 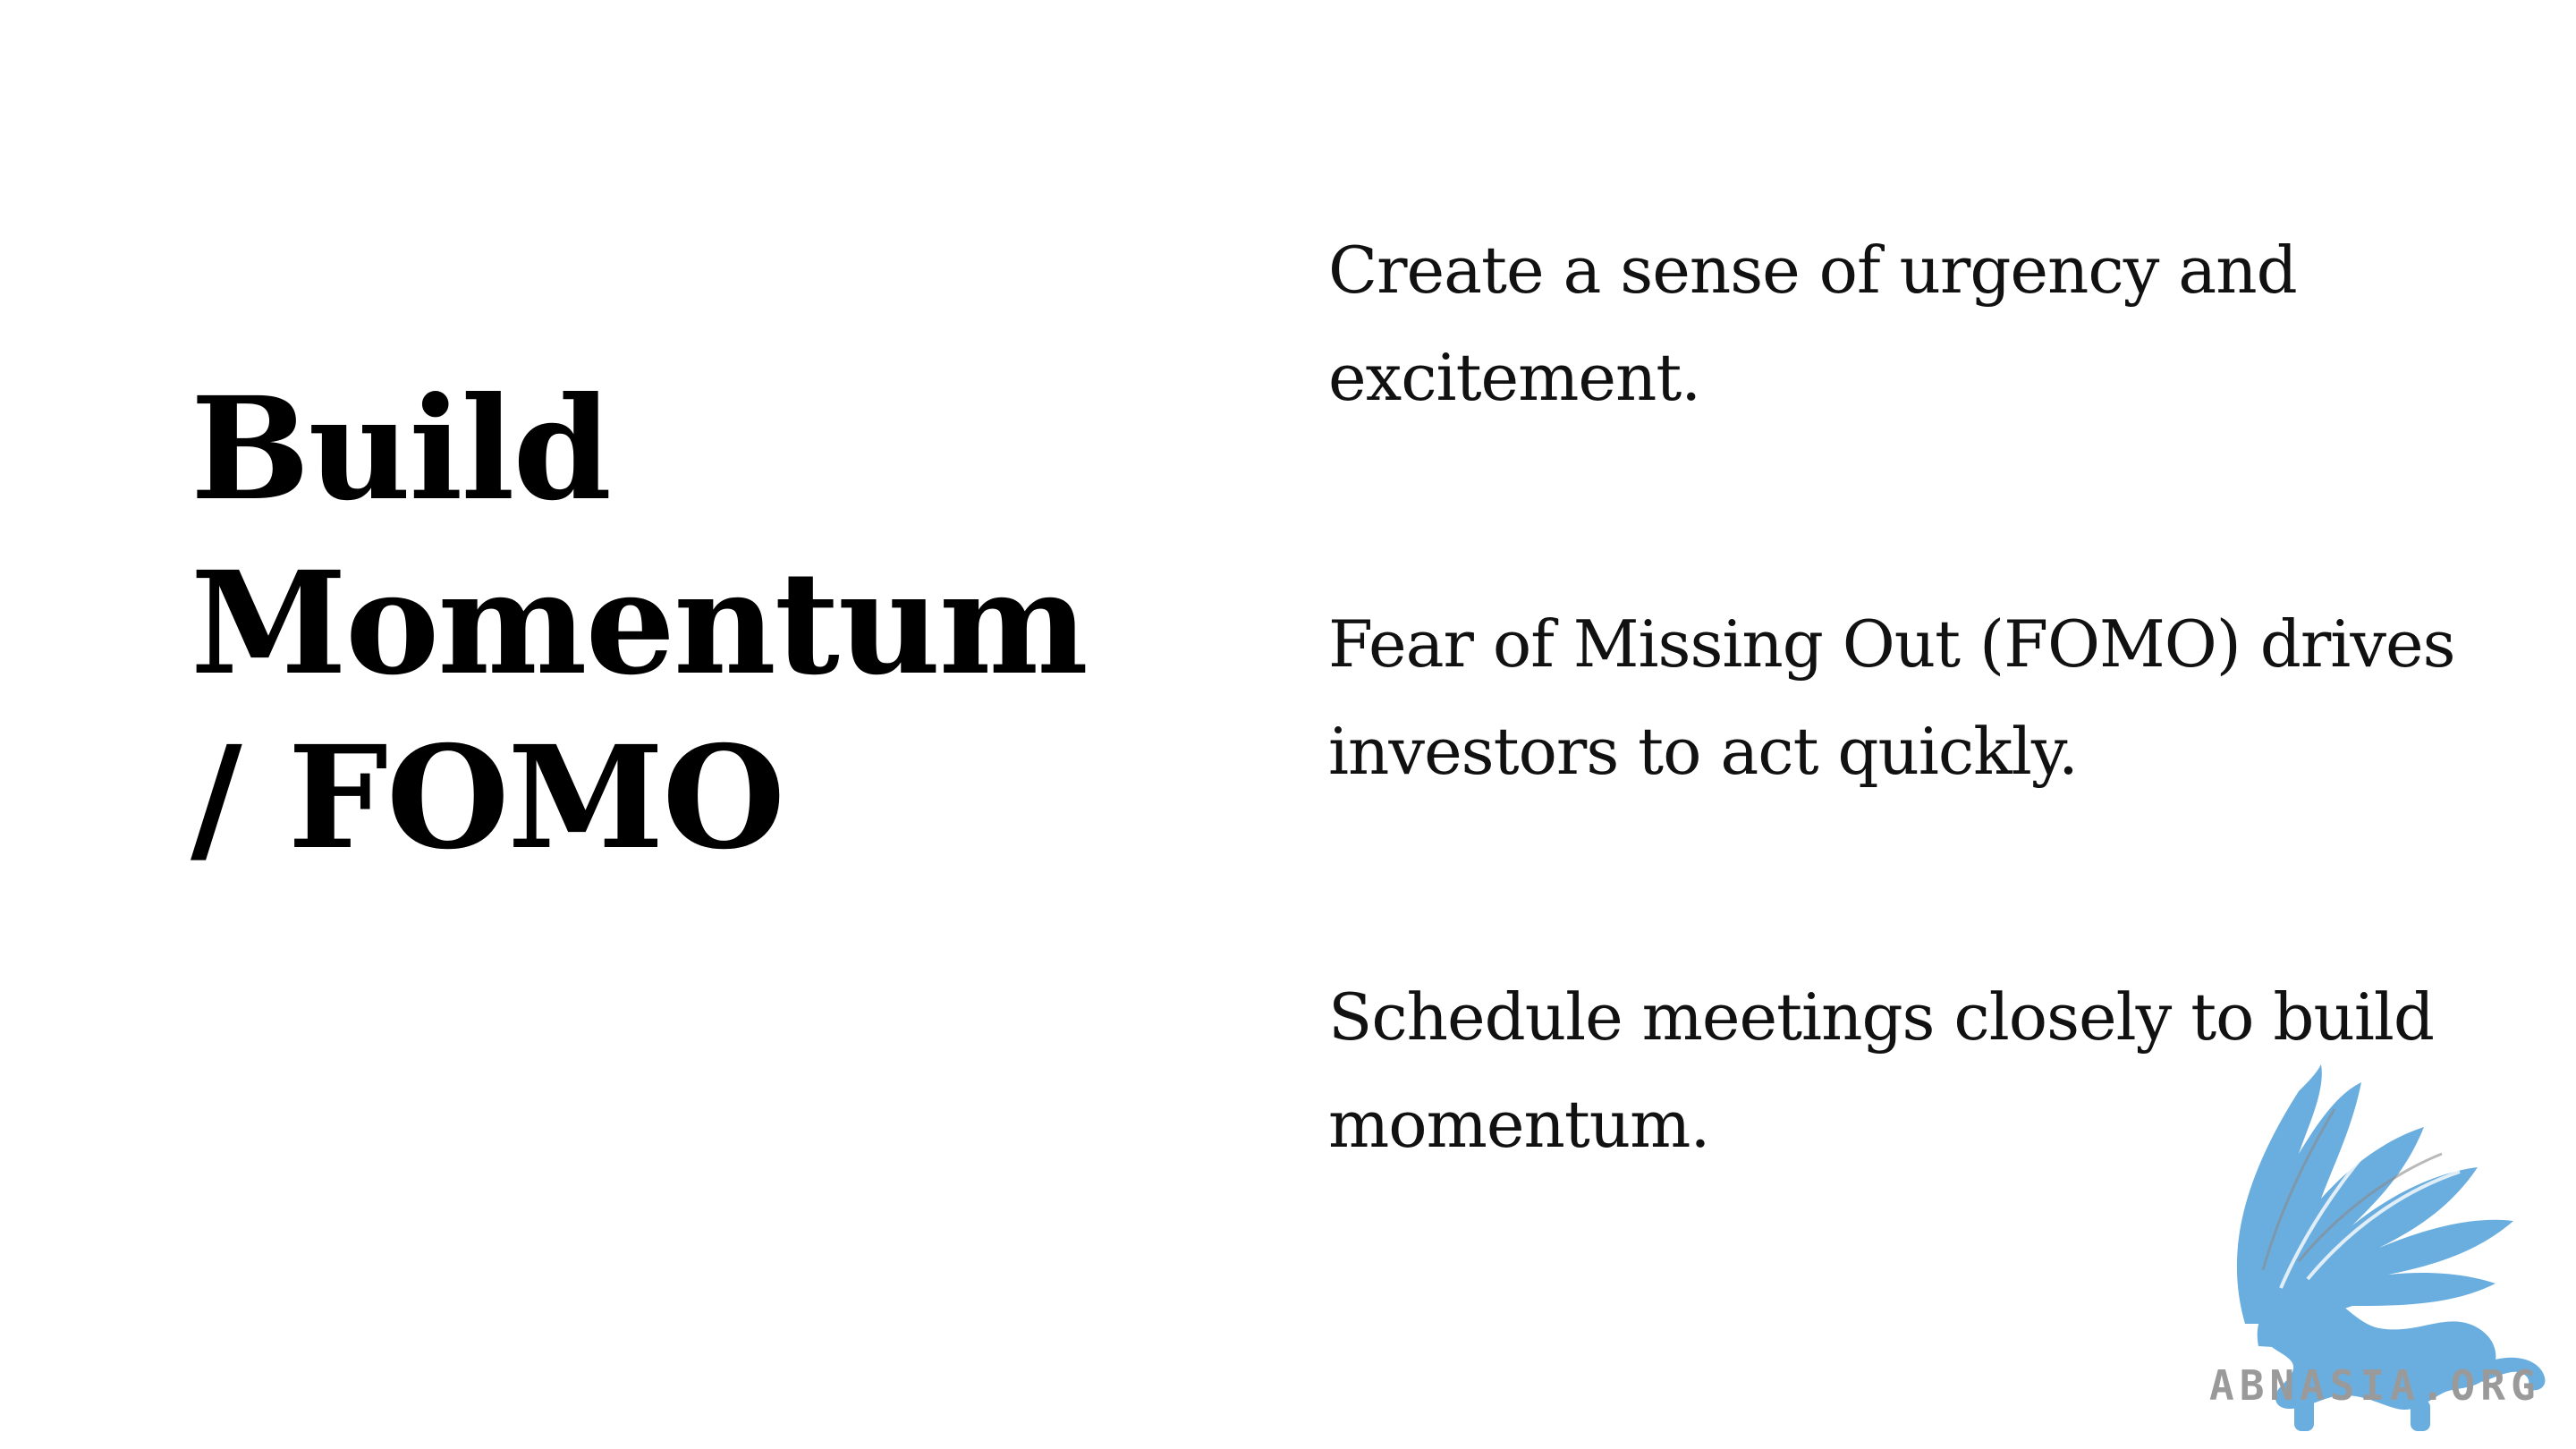 I want to click on slide-title: Build Momentum / FOMO, so click(x=705, y=624).